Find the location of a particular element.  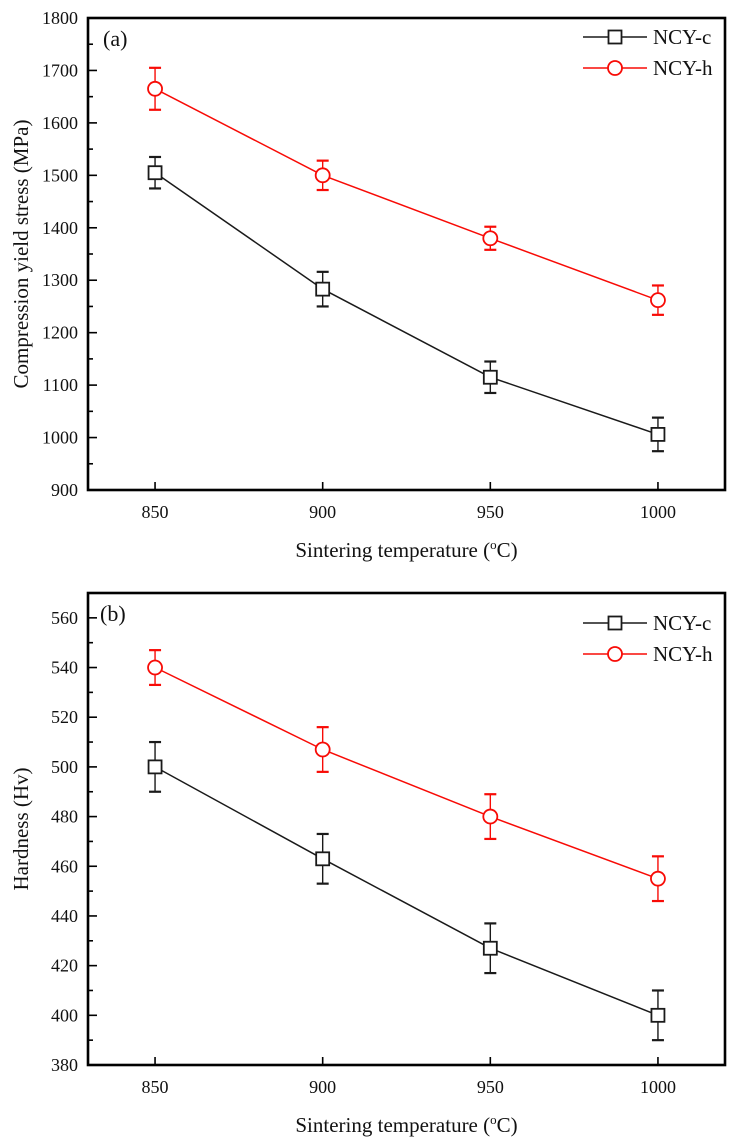

y-tick-label: 1000 is located at coordinates (60, 438).